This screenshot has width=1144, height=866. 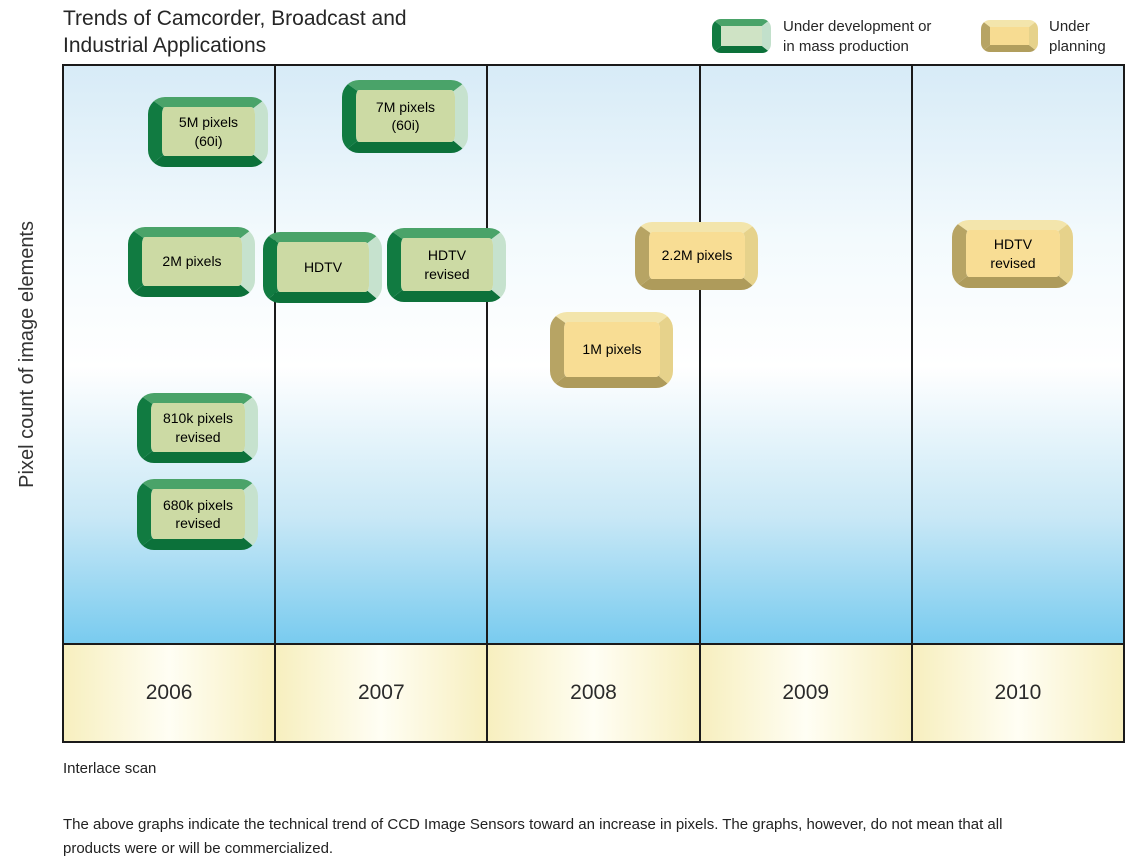 I want to click on year-label: 2009, so click(x=806, y=692).